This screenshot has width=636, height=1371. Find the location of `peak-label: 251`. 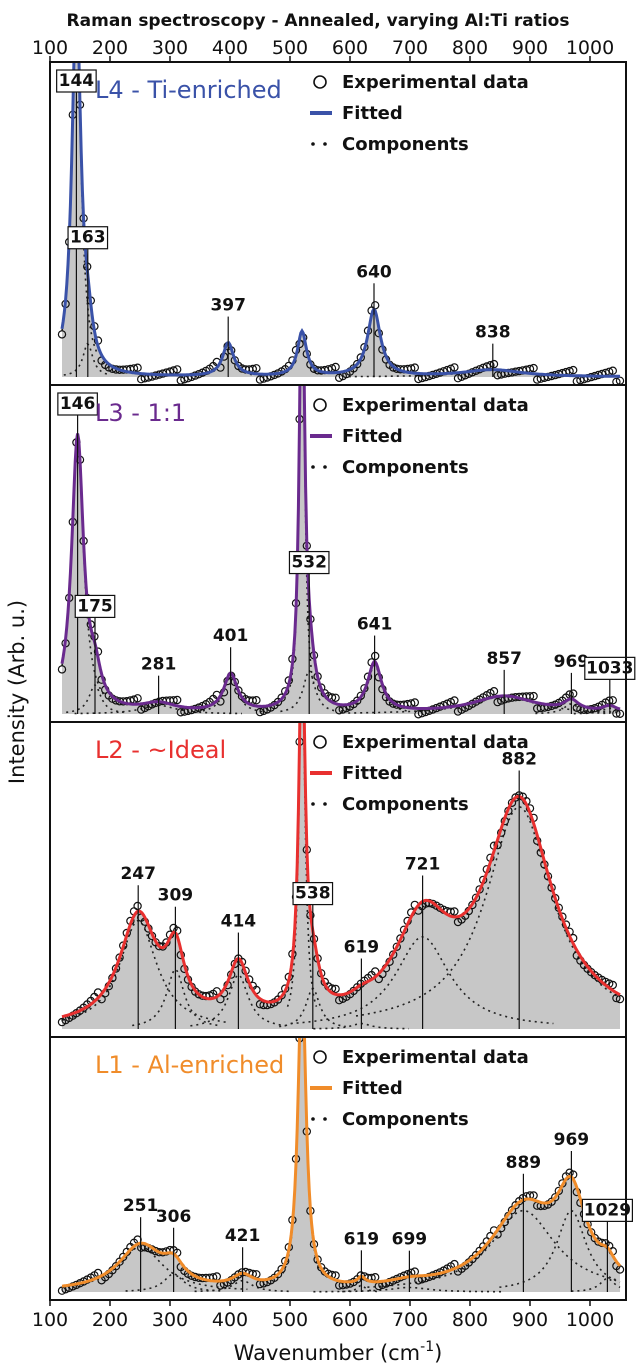

peak-label: 251 is located at coordinates (141, 1206).